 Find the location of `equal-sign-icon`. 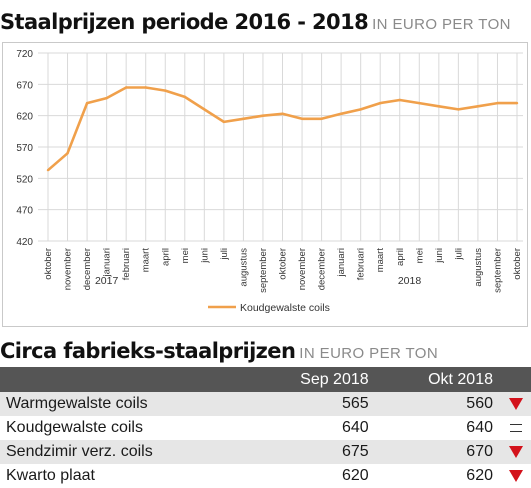

equal-sign-icon is located at coordinates (516, 427).